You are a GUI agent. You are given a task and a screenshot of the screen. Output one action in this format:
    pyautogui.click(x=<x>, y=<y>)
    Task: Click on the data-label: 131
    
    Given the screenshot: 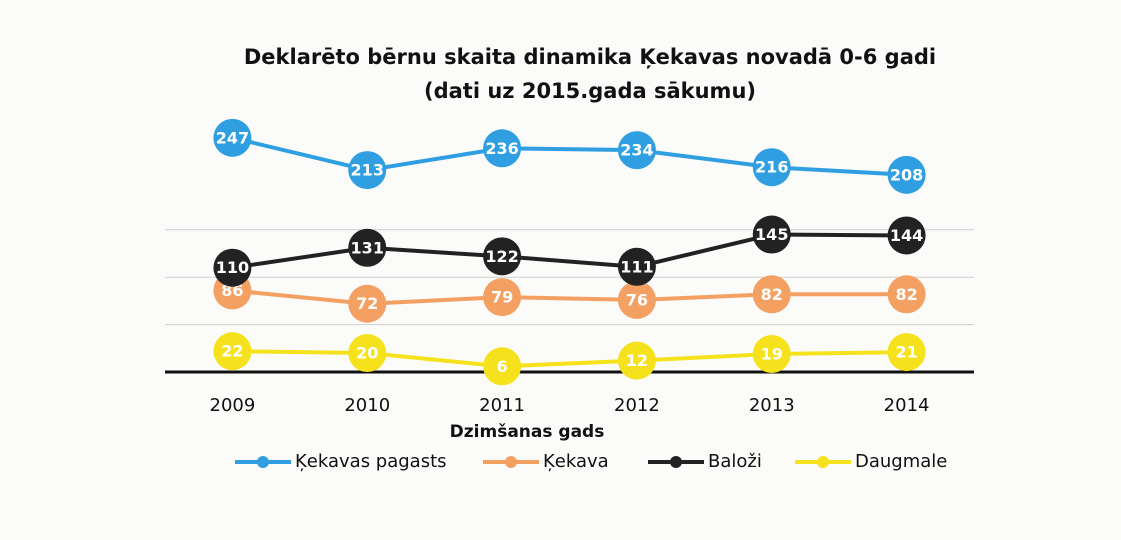 What is the action you would take?
    pyautogui.click(x=367, y=247)
    